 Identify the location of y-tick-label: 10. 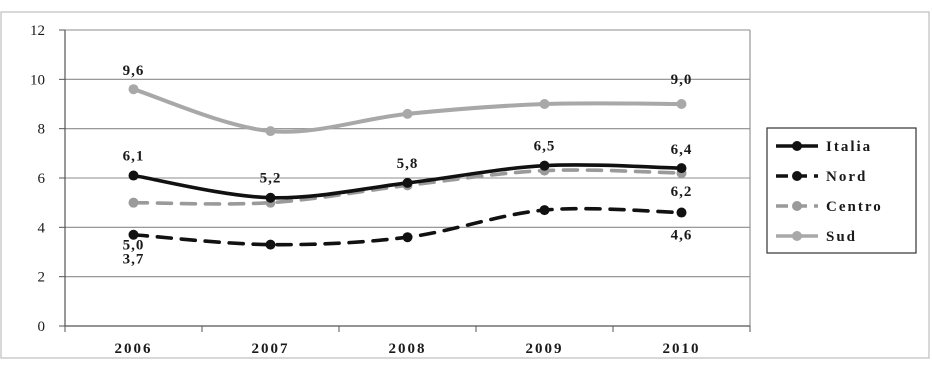
(37, 80).